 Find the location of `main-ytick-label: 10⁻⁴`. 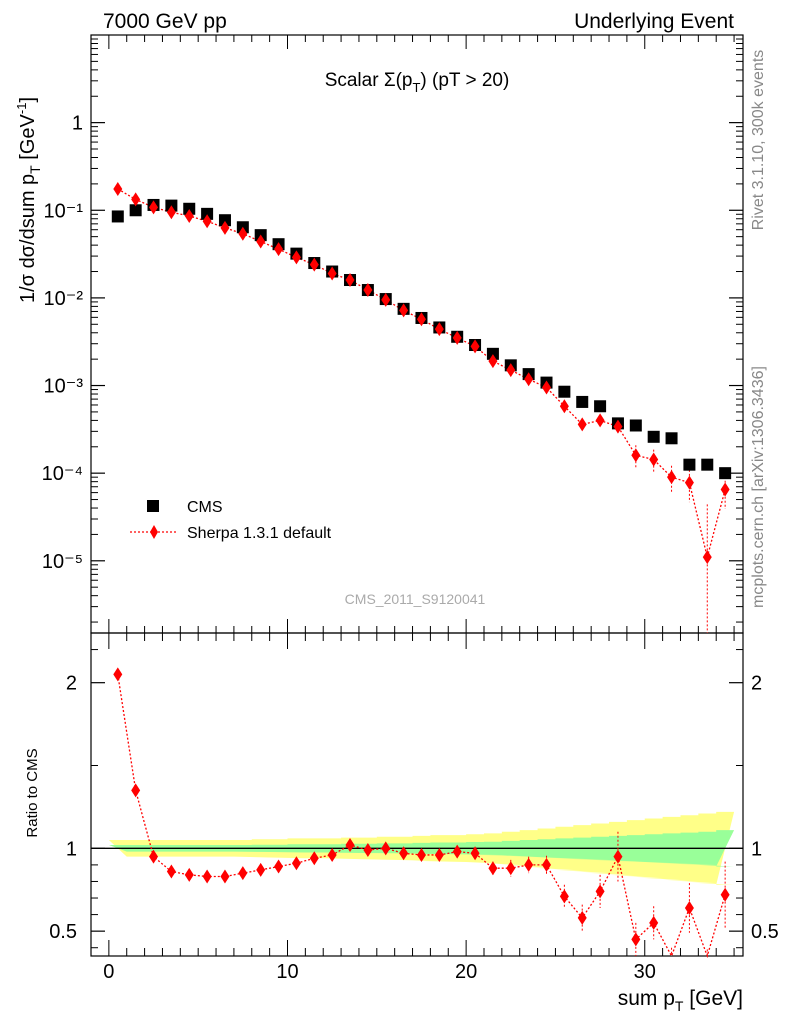

main-ytick-label: 10⁻⁴ is located at coordinates (62, 474).